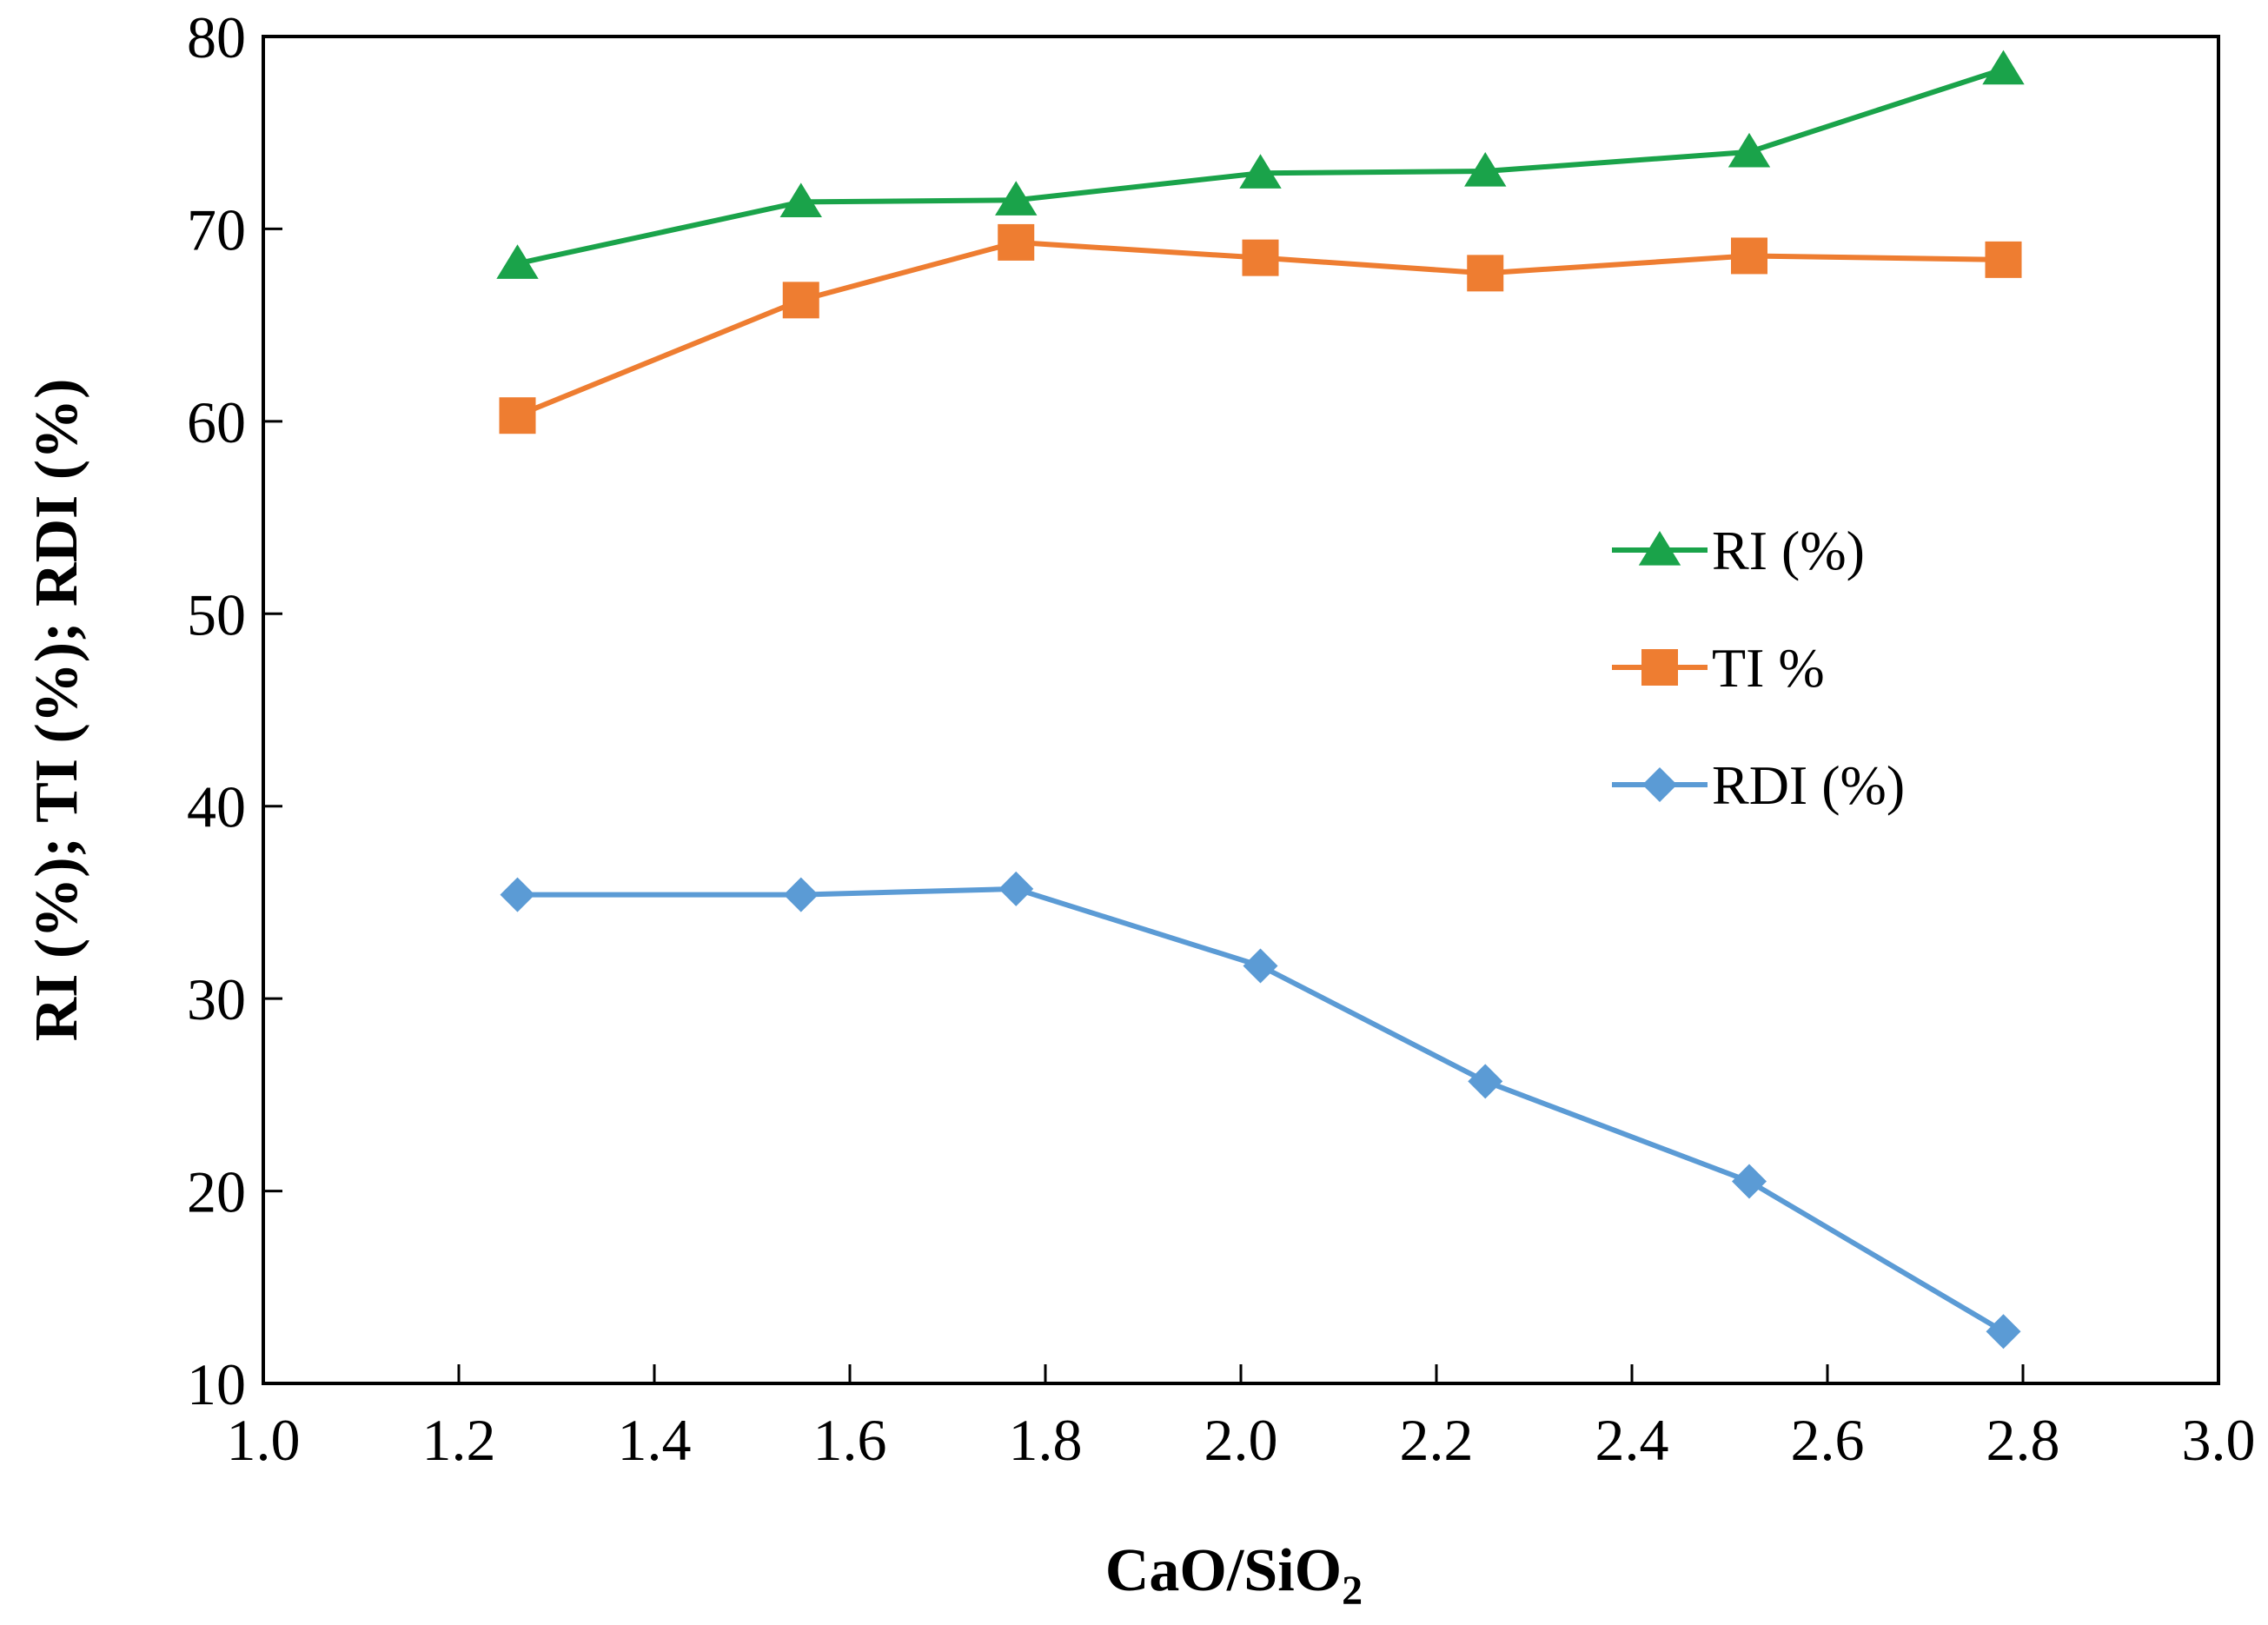 This screenshot has width=2268, height=1625. Describe the element at coordinates (56, 710) in the screenshot. I see `y-axis-title: RI (%); TI (%); RDI (%)` at that location.